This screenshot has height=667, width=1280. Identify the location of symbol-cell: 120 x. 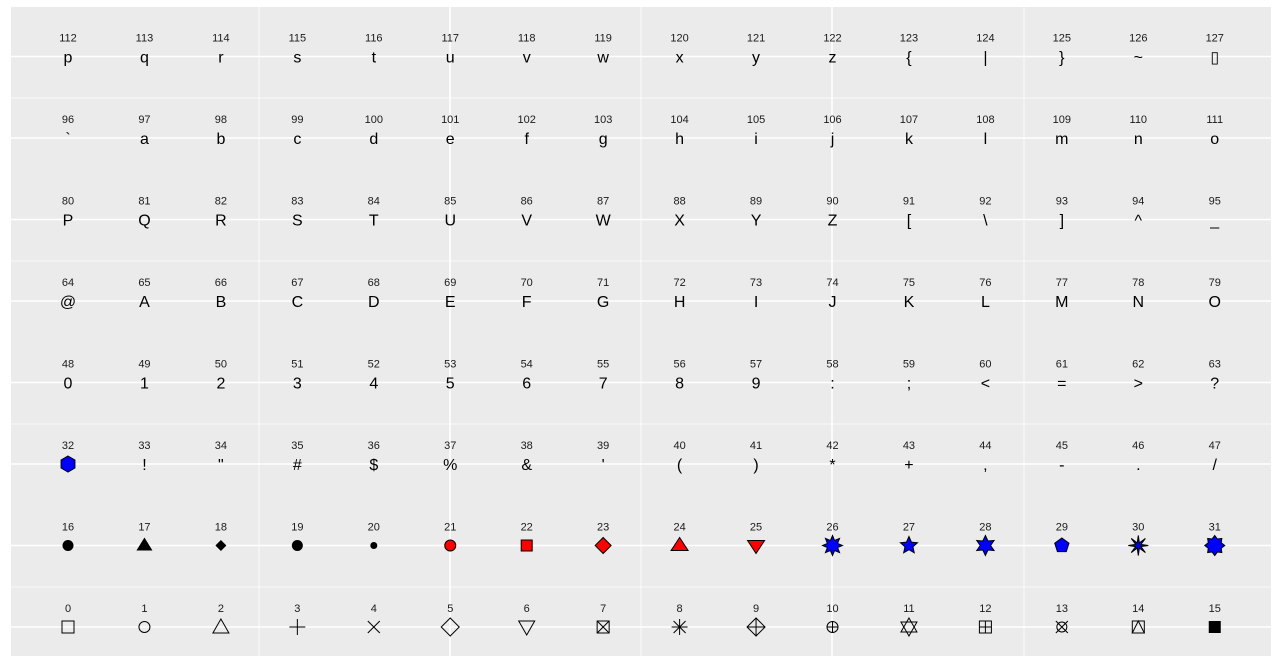
(679, 50).